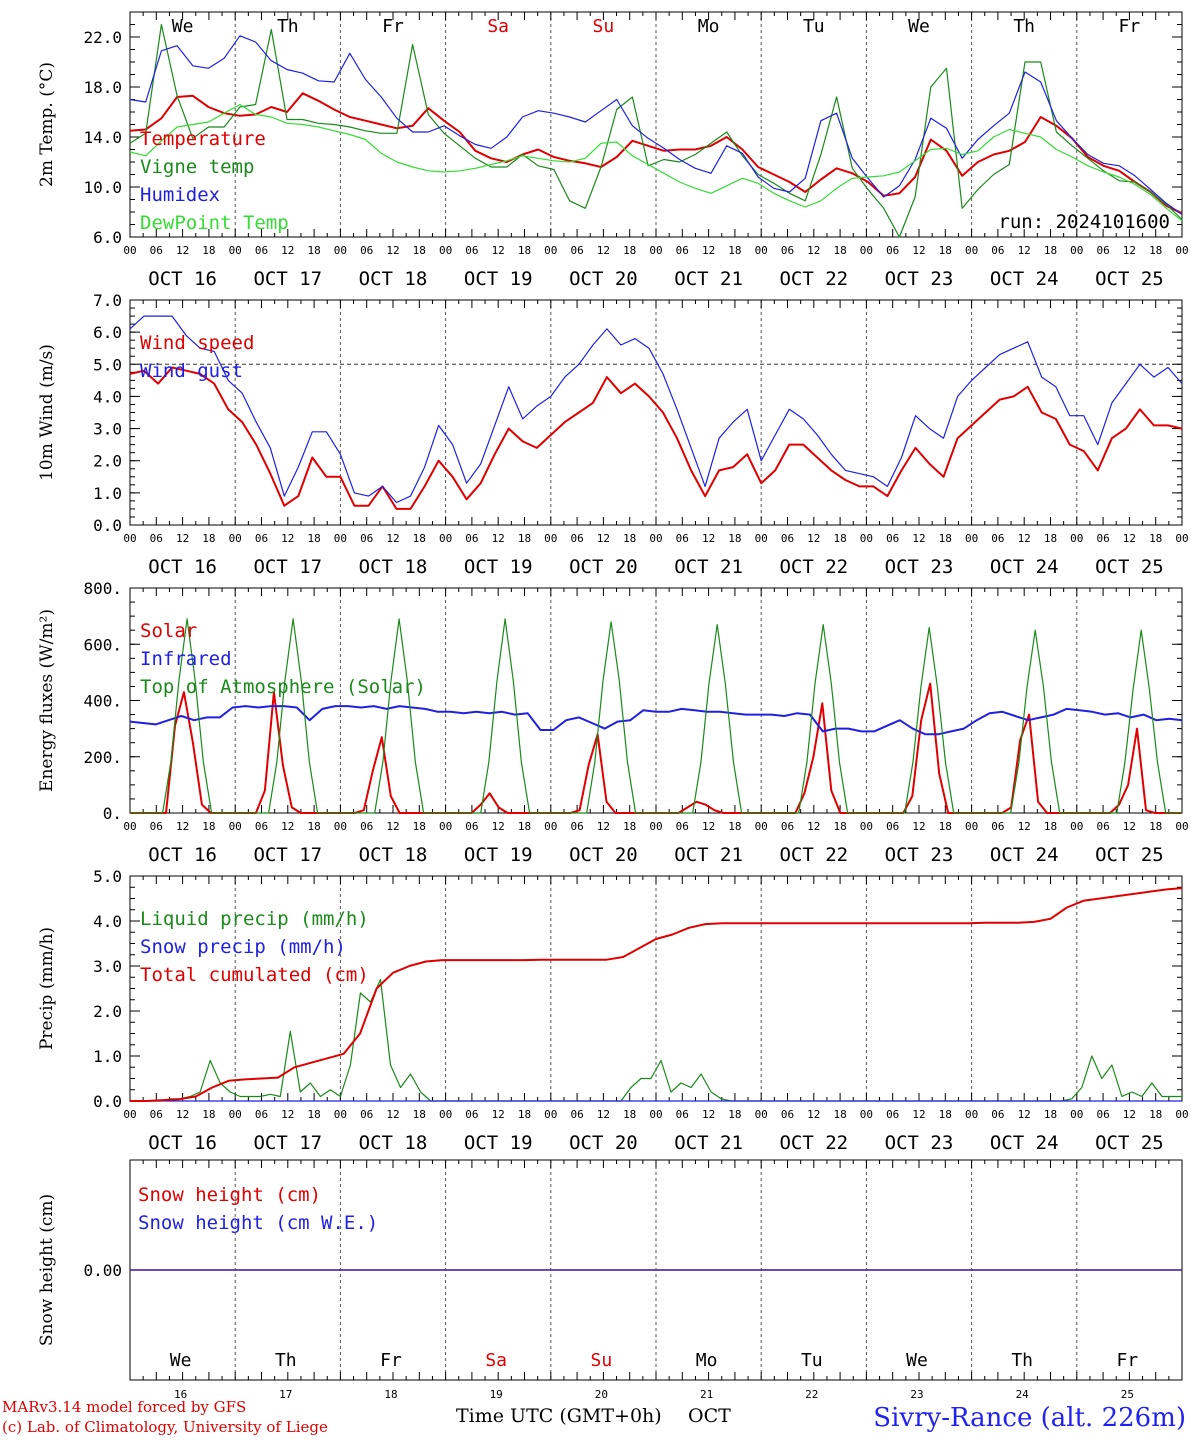 Image resolution: width=1194 pixels, height=1440 pixels. I want to click on temp-legend-entry: DewPoint Temp, so click(214, 223).